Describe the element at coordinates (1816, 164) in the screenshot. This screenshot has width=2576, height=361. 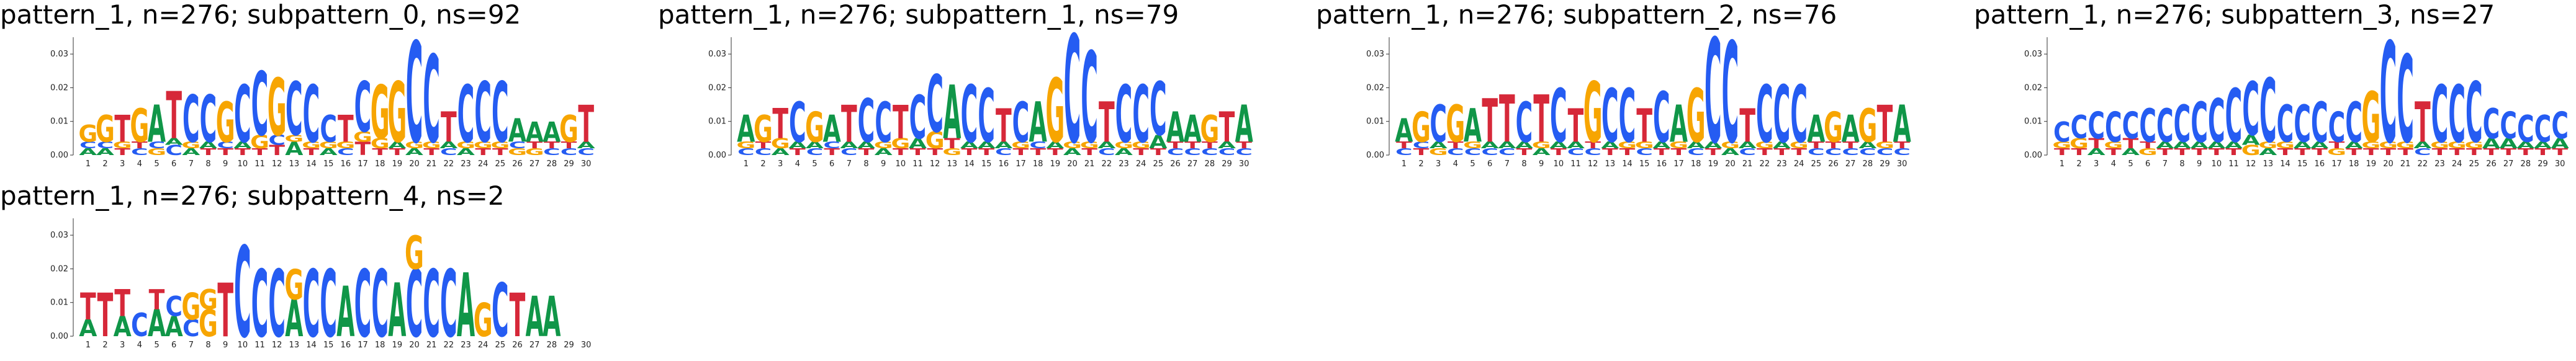
I see `x-tick-label: 25` at that location.